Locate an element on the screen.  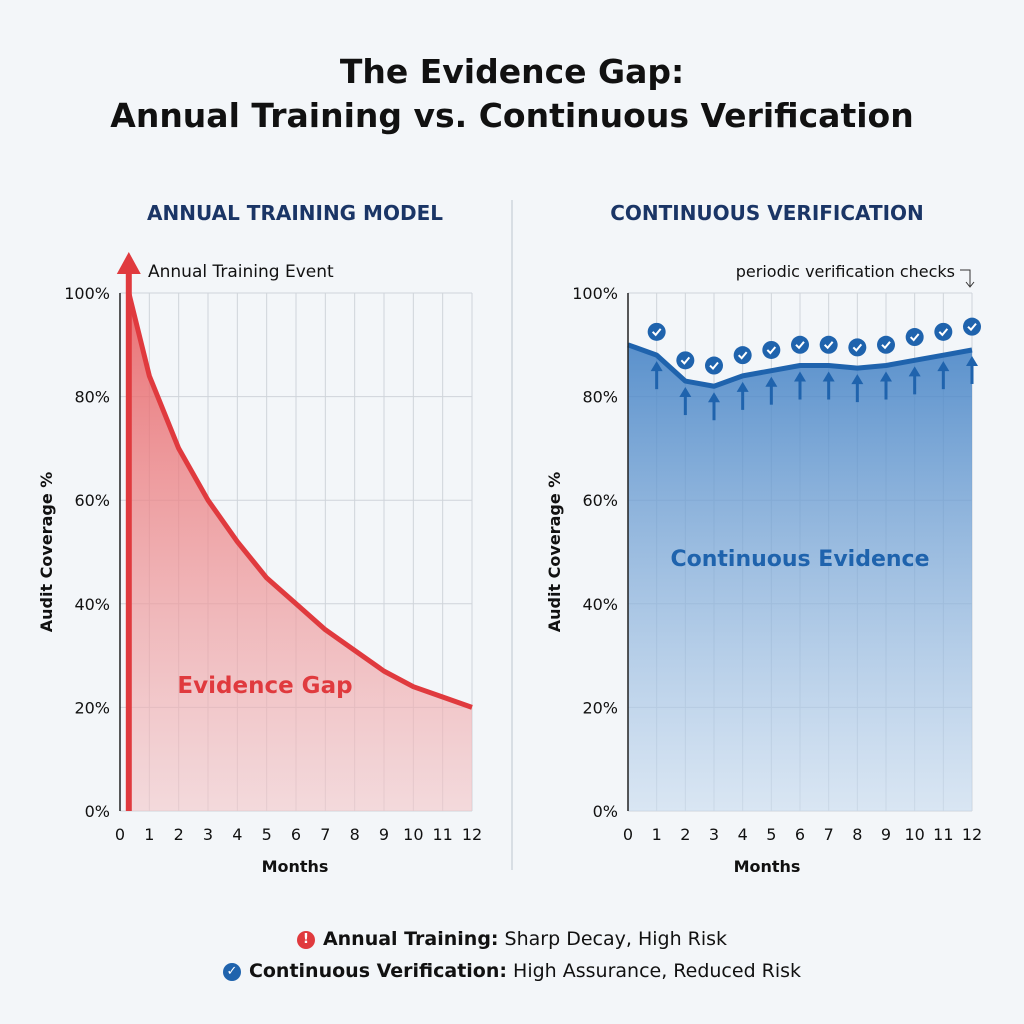
event-label: Annual Training Event is located at coordinates (241, 272).